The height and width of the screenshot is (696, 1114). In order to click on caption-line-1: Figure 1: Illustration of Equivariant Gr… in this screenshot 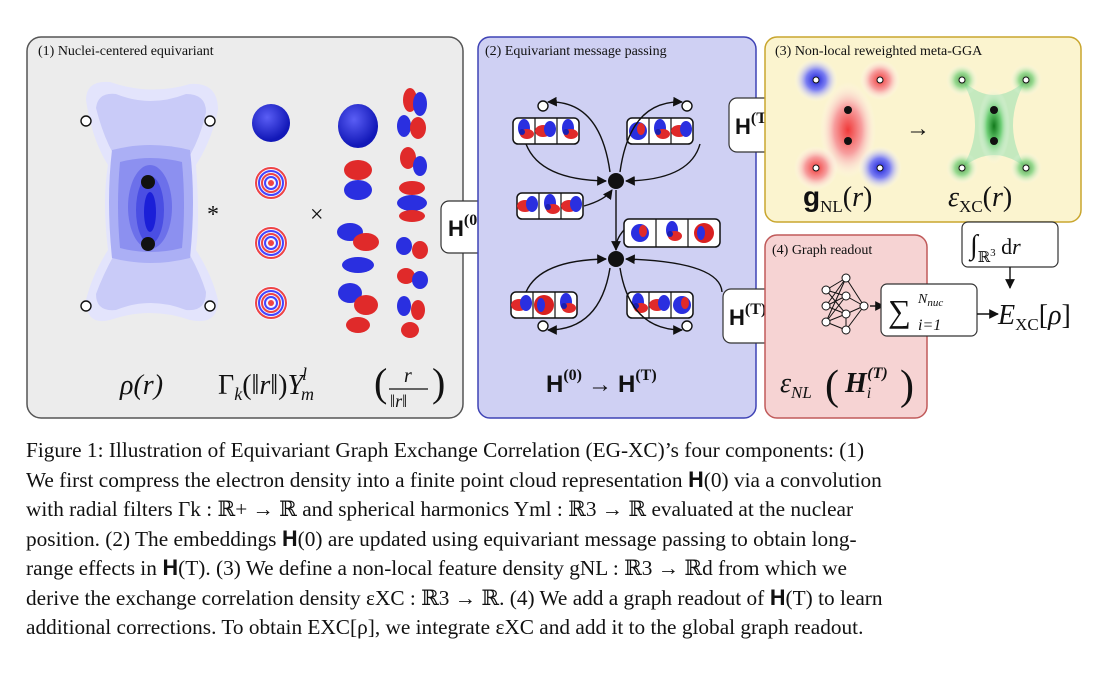, I will do `click(445, 450)`.